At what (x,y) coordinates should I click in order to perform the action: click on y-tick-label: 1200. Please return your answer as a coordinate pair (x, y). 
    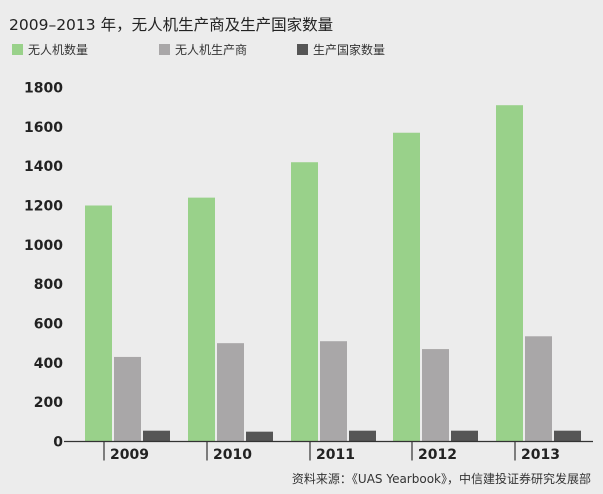
    Looking at the image, I should click on (43, 207).